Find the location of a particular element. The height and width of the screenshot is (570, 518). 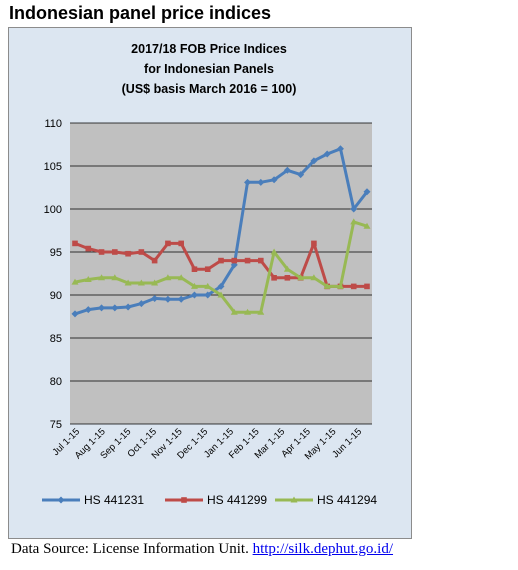

y-tick-label: 90 is located at coordinates (56, 296).